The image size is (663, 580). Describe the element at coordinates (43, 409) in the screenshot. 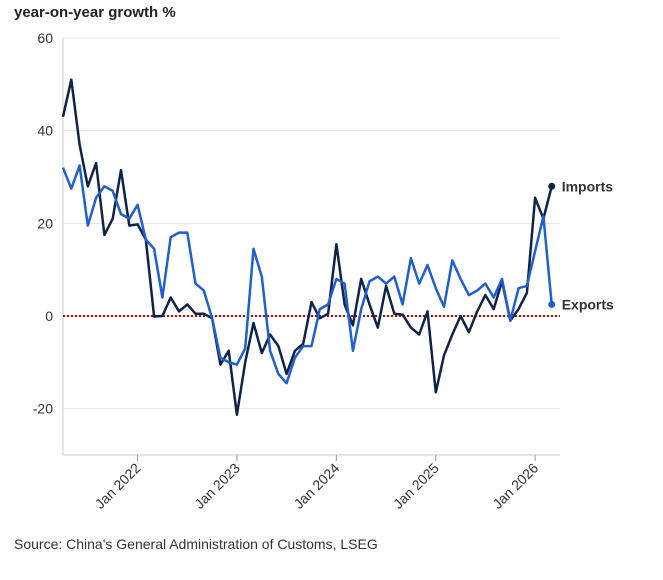

I see `y-tick-label: -20` at that location.